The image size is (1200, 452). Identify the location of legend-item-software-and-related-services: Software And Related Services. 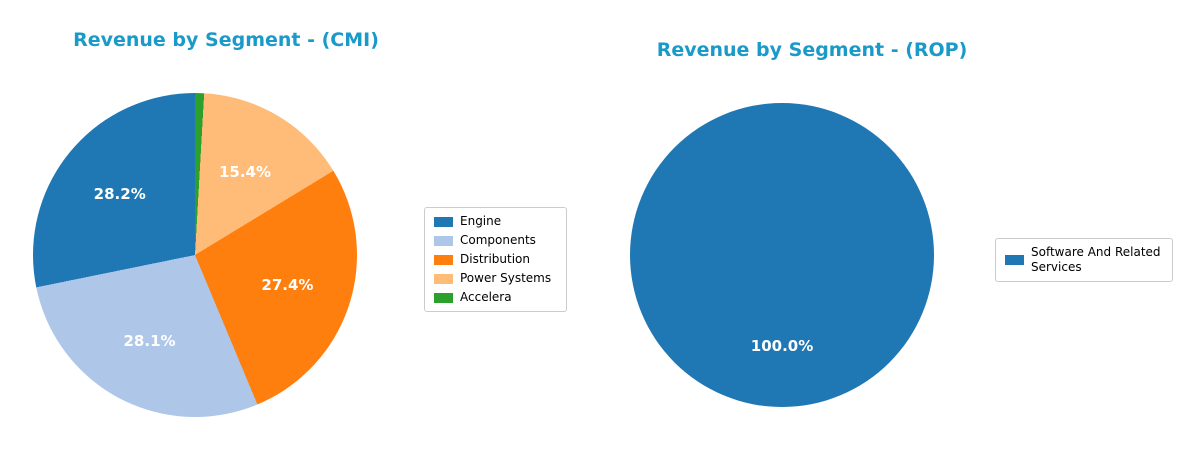
(1084, 260).